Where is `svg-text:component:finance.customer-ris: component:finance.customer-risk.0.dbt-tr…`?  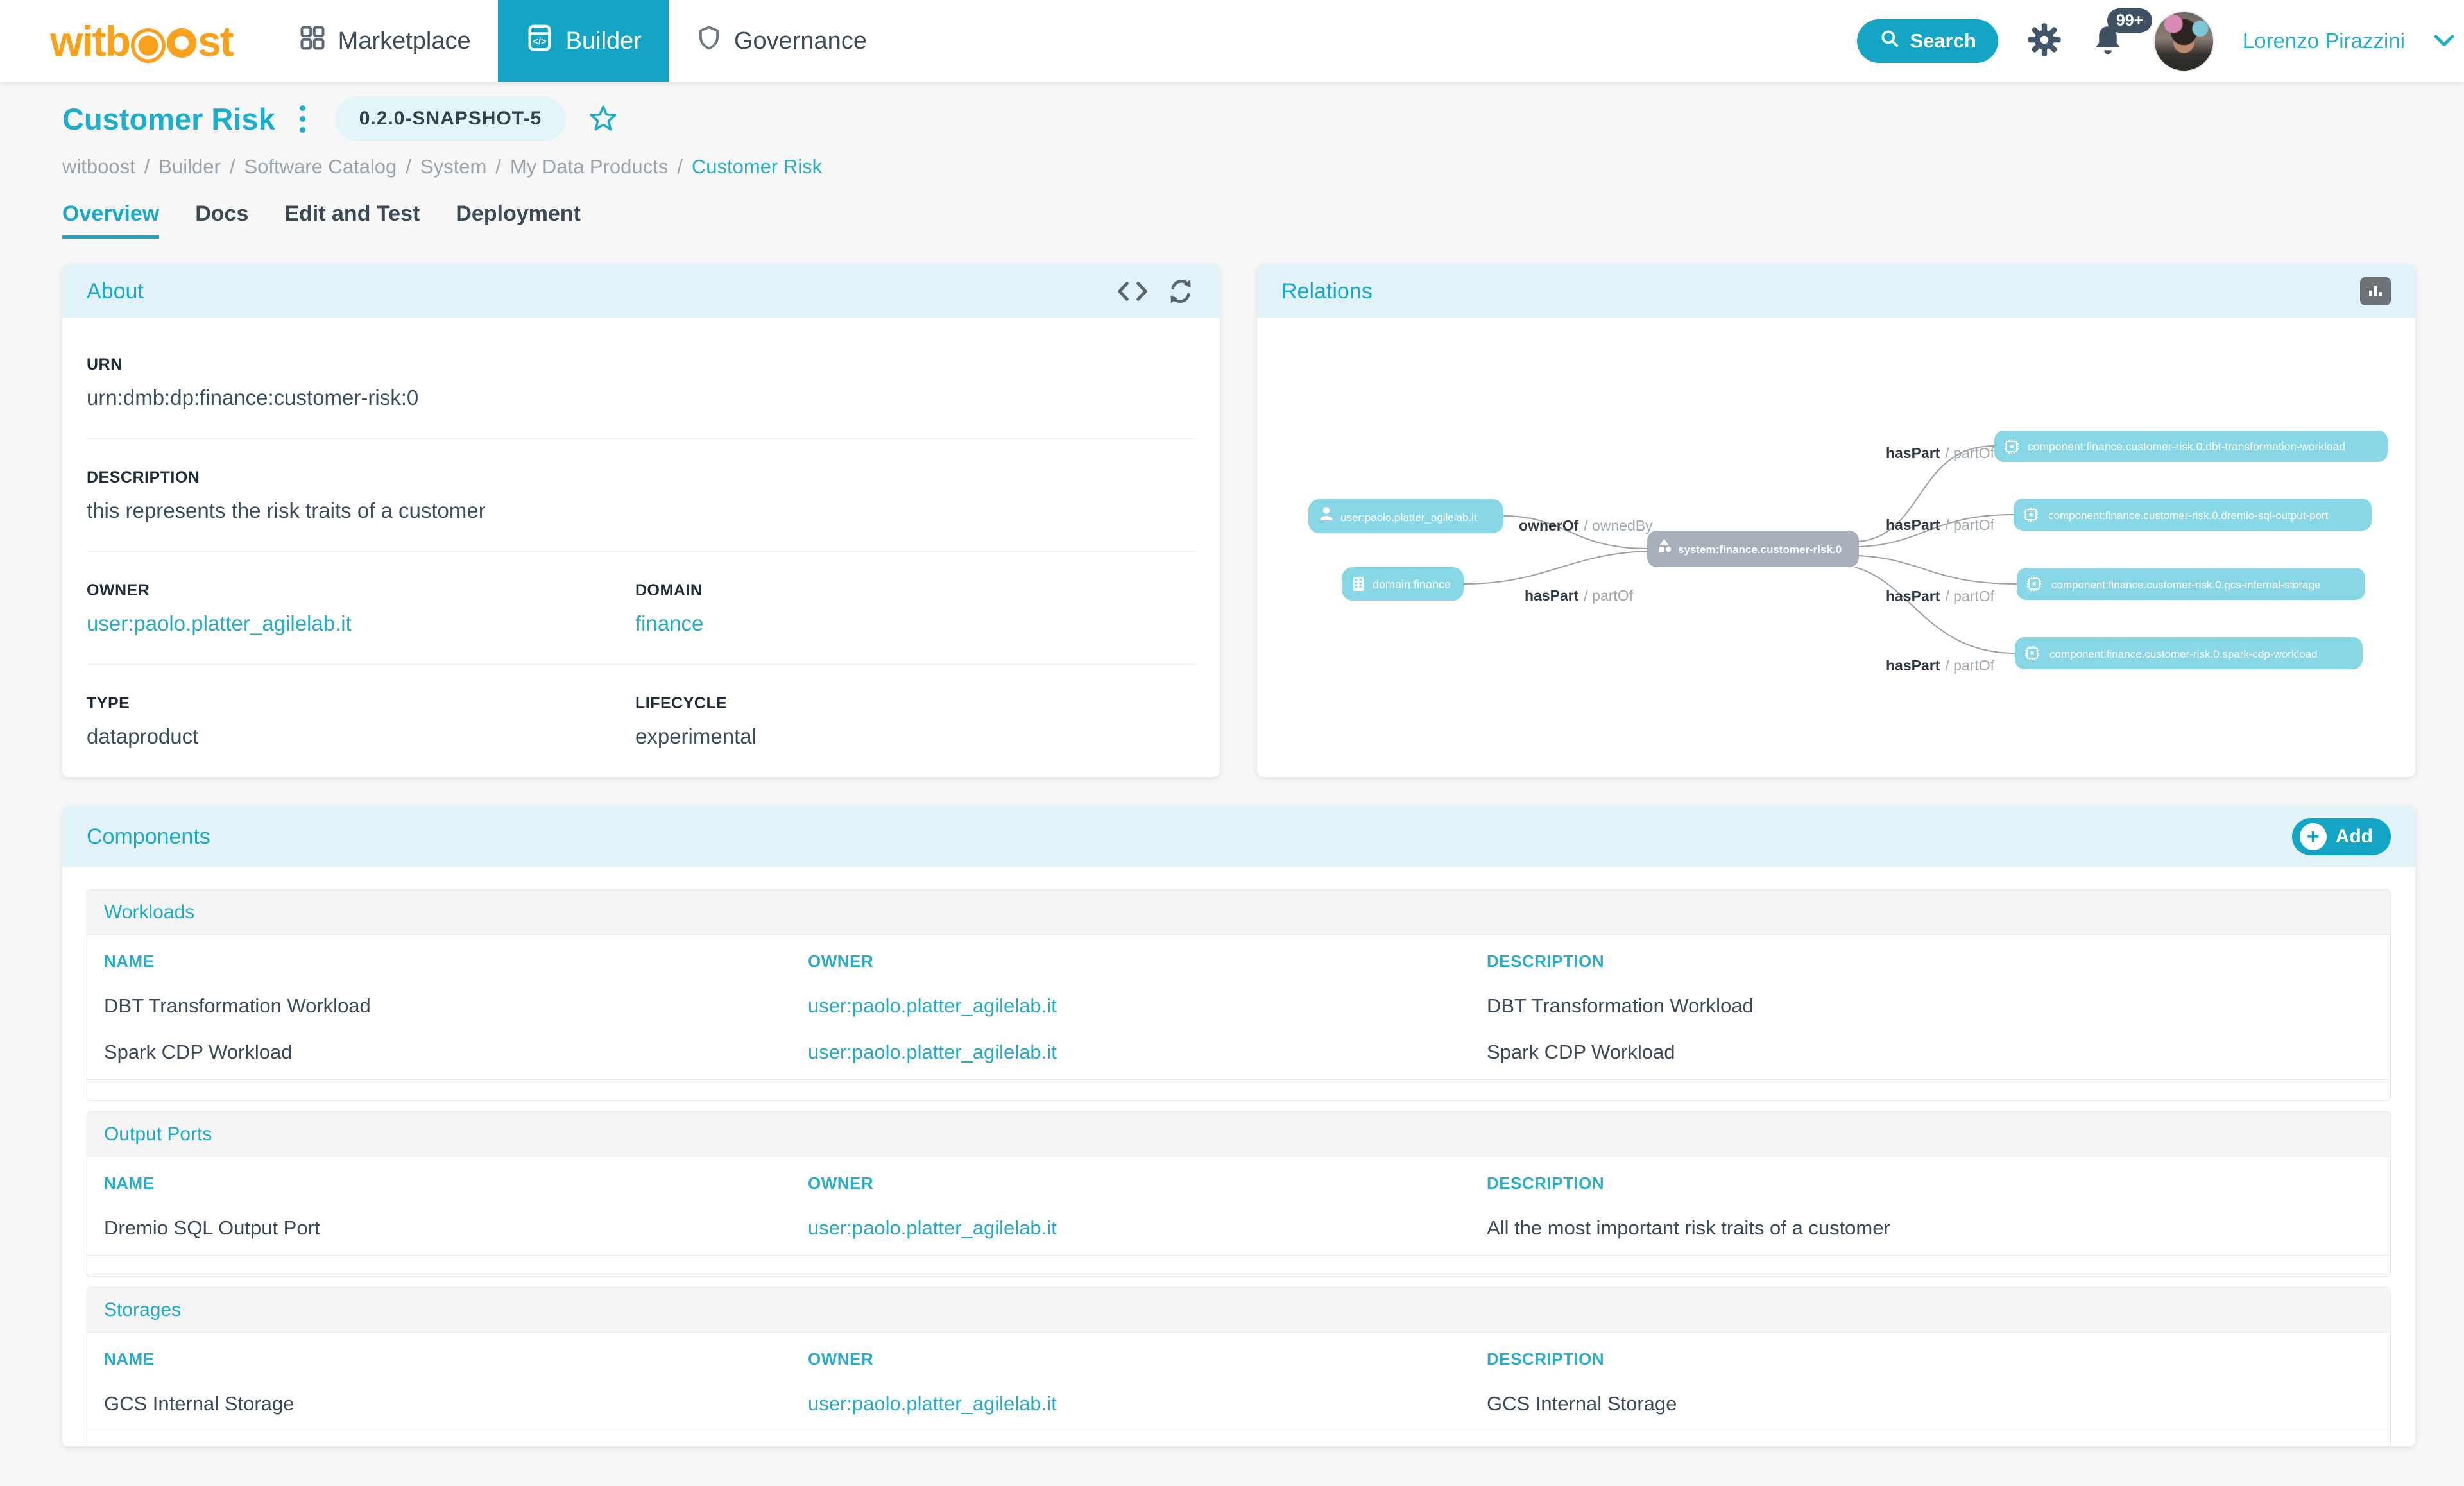 svg-text:component:finance.customer-ris: component:finance.customer-risk.0.dbt-tr… is located at coordinates (2187, 446).